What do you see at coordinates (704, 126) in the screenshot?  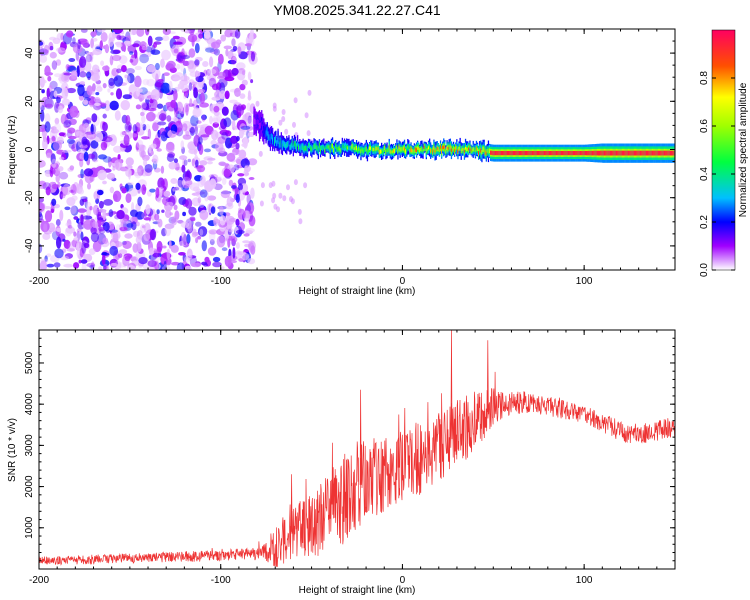 I see `colorbar-tick-label: 0.6` at bounding box center [704, 126].